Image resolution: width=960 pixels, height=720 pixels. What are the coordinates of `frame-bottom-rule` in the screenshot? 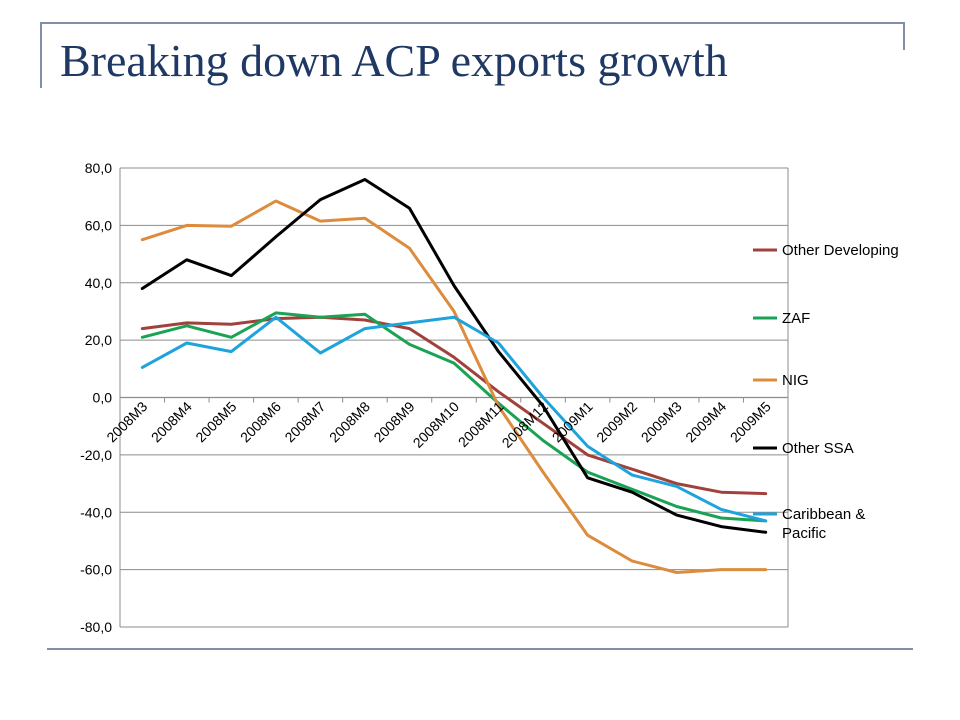 It's located at (480, 649).